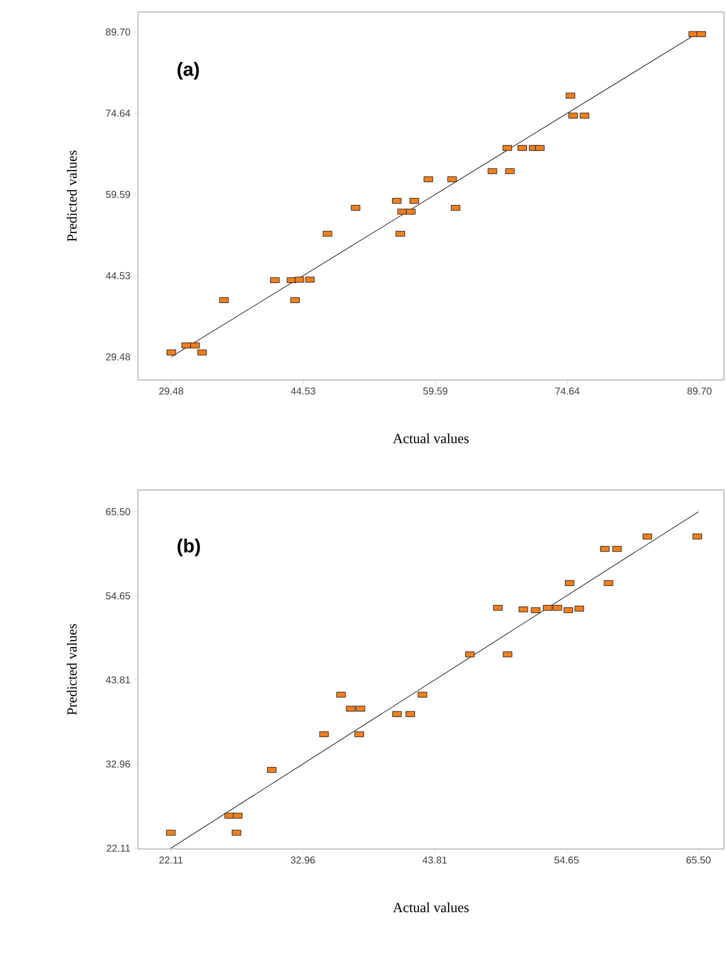  I want to click on x-tick-label: 44.53, so click(303, 391).